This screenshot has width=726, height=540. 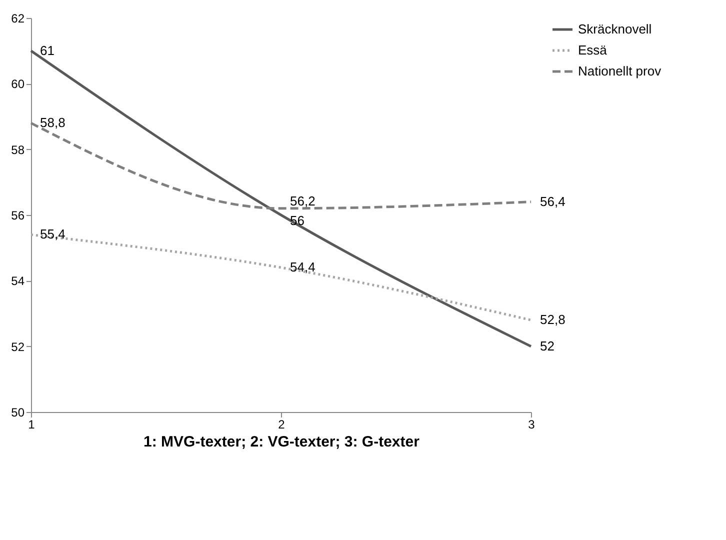 What do you see at coordinates (53, 122) in the screenshot?
I see `data-label: 58,8` at bounding box center [53, 122].